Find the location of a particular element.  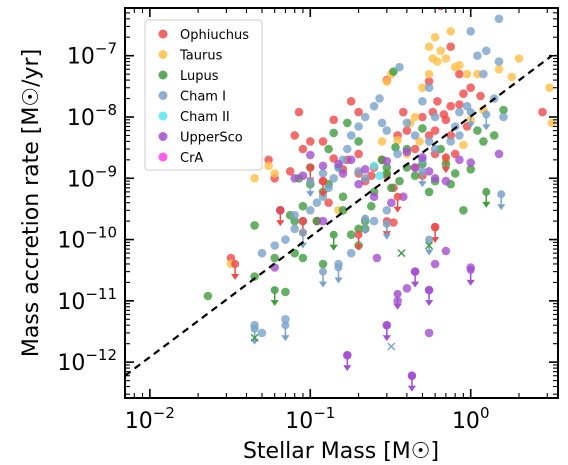

svg-text: Ophiuchus is located at coordinates (214, 35).